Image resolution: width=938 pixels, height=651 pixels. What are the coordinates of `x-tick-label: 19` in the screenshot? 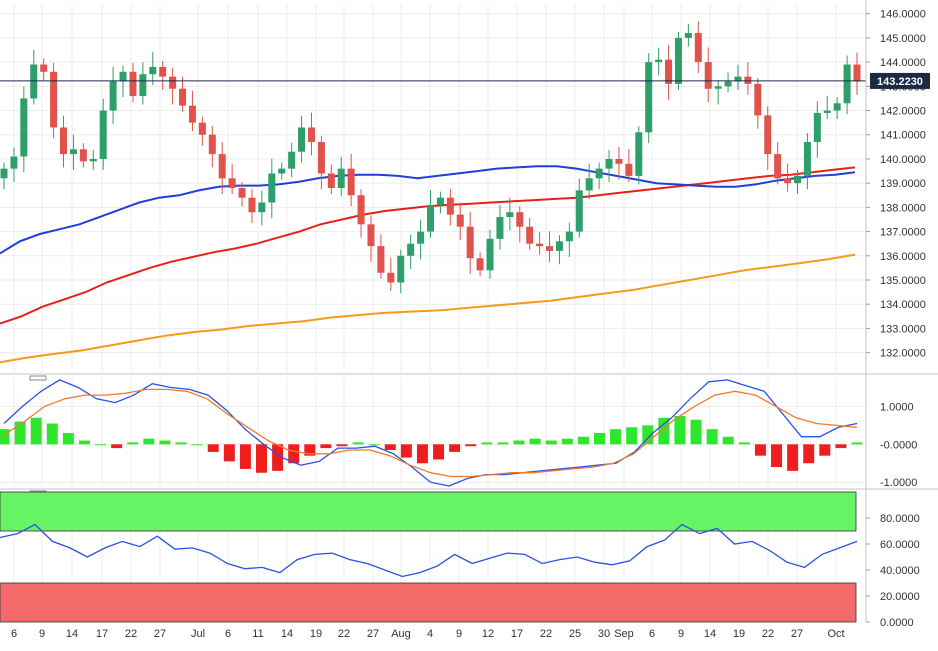 It's located at (739, 634).